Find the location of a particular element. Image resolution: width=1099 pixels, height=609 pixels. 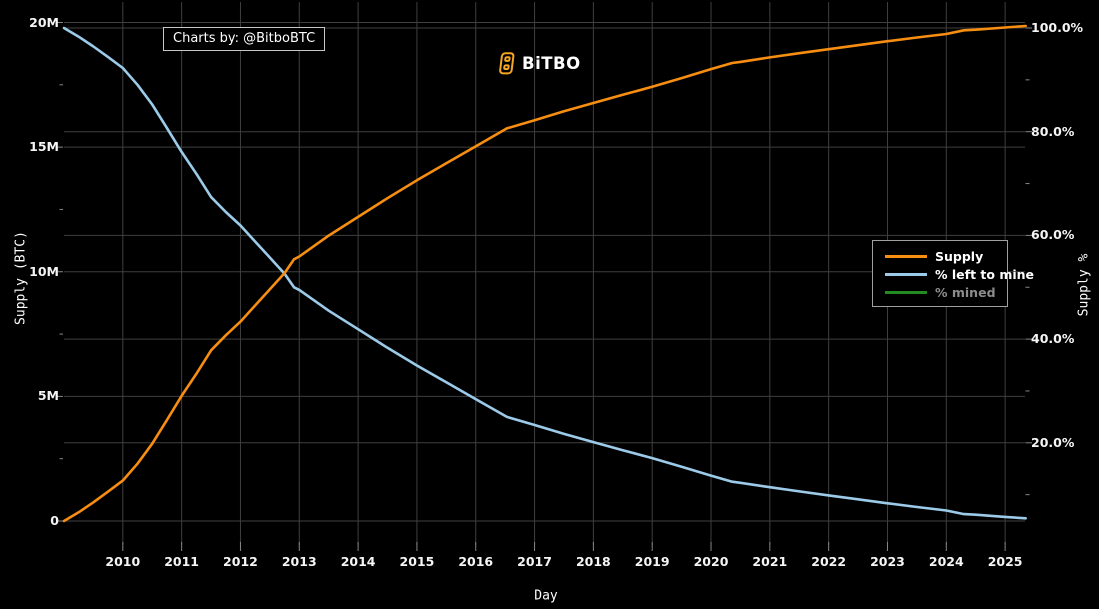

x-tick-label: 2020 is located at coordinates (711, 561).